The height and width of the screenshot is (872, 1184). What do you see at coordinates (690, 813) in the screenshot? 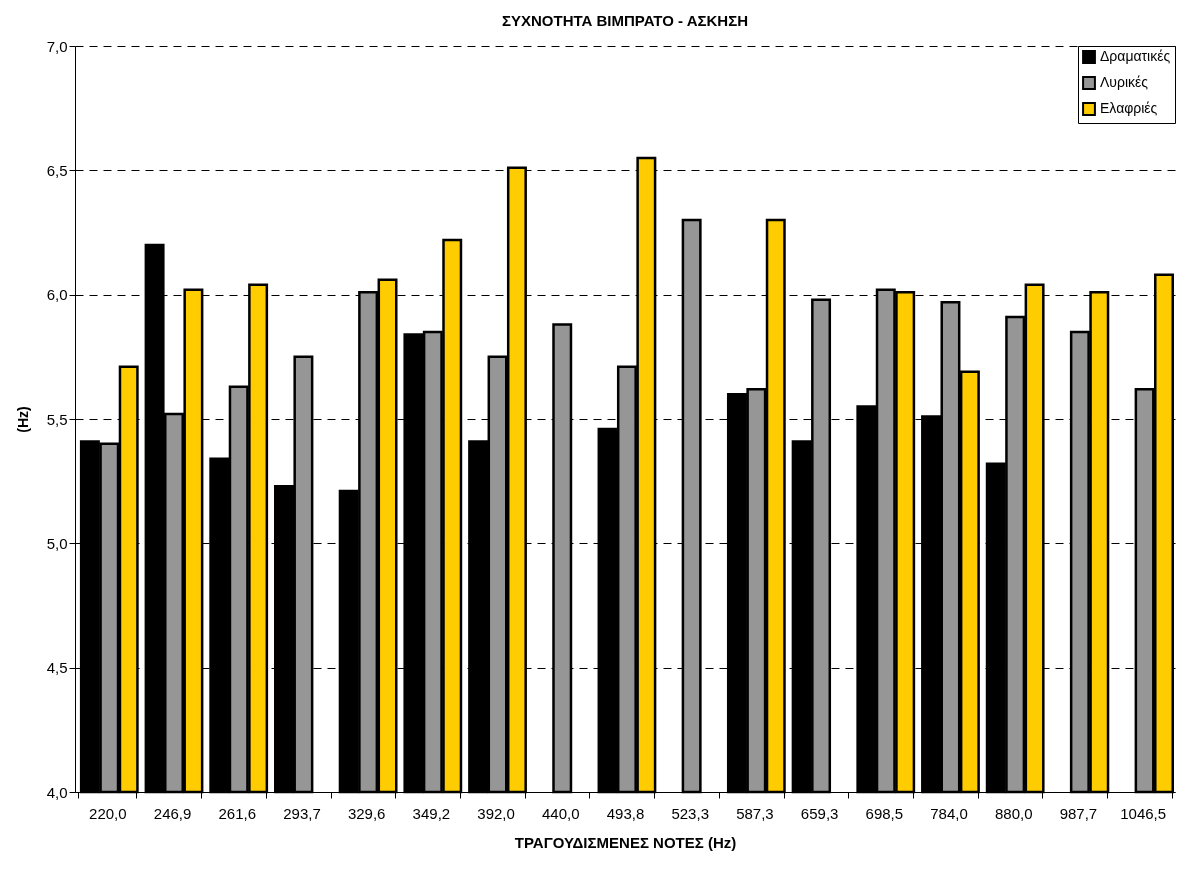
I see `x-tick-label: 523,3` at bounding box center [690, 813].